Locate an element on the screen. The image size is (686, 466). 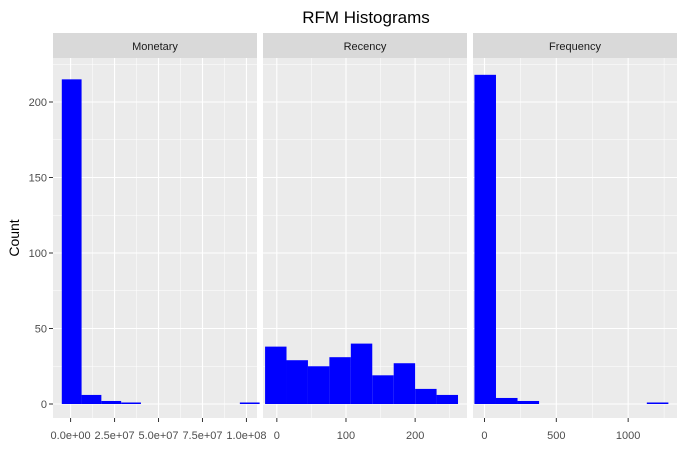
x-tick-label: 7.5e+07 is located at coordinates (202, 436).